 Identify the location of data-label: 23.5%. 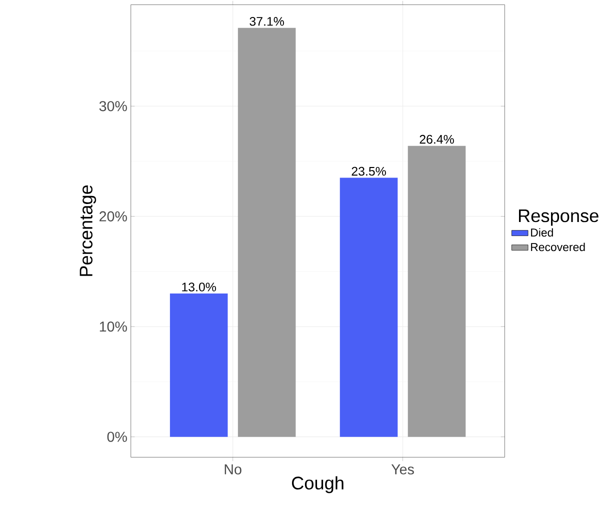
(369, 171).